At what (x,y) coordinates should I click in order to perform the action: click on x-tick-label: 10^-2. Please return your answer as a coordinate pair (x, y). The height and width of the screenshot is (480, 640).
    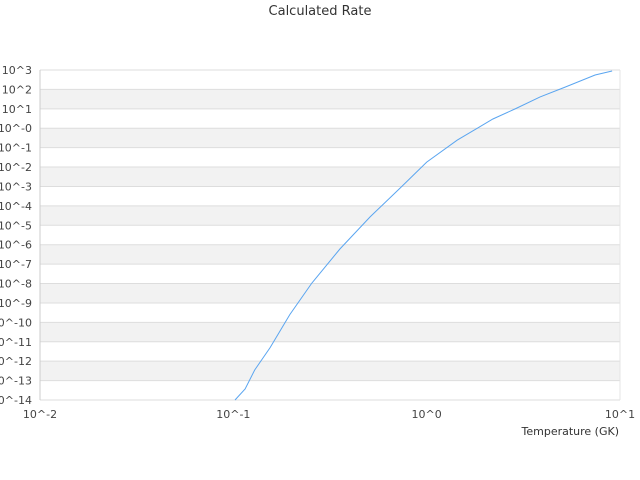
    Looking at the image, I should click on (40, 414).